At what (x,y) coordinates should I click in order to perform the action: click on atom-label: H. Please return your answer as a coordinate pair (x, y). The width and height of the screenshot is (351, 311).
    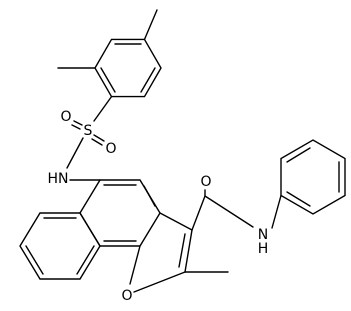
    Looking at the image, I should click on (263, 249).